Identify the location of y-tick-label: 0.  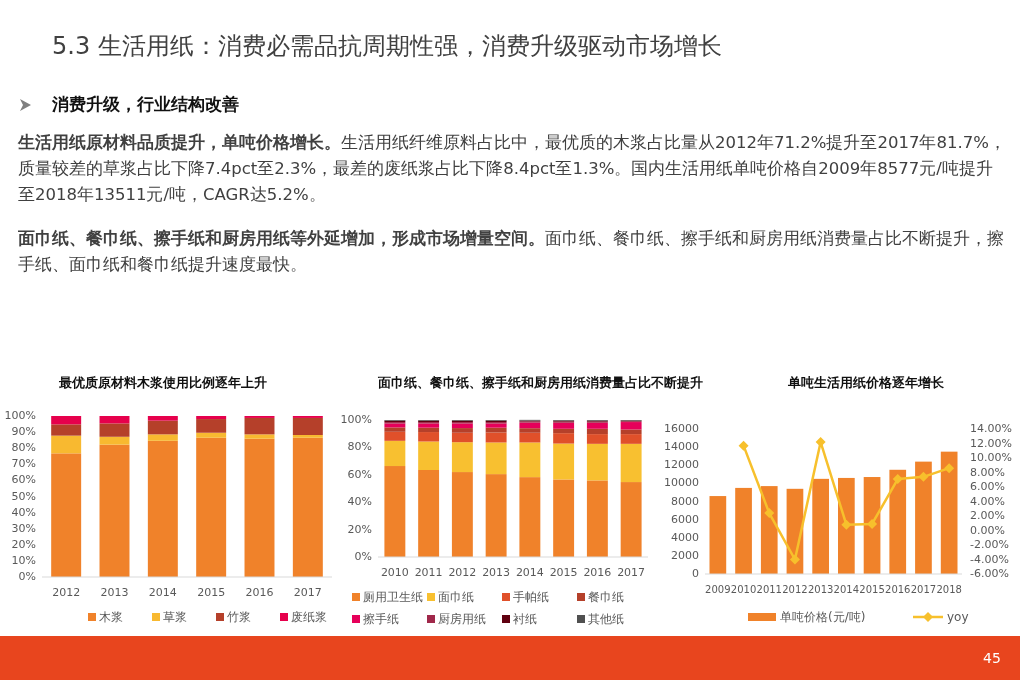
(695, 573).